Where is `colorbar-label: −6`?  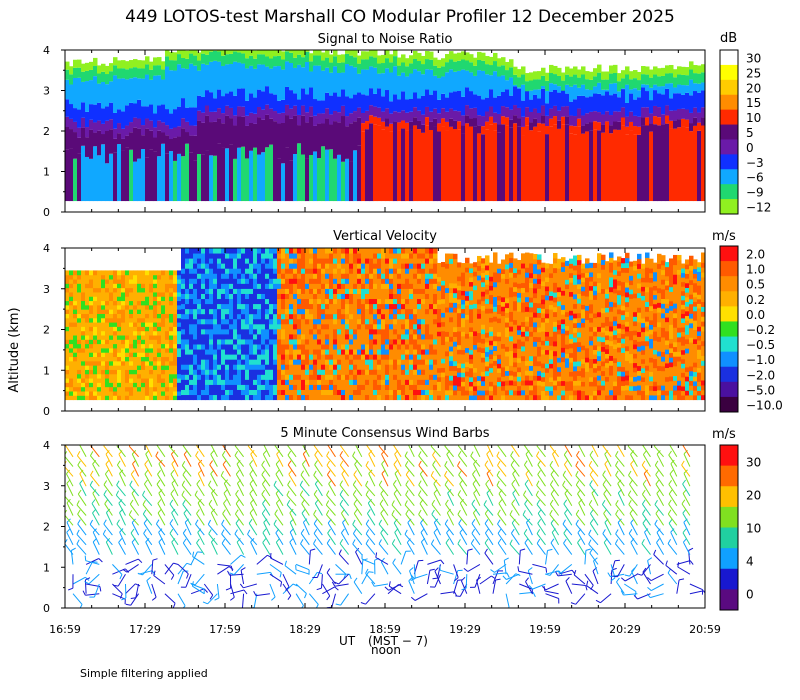 colorbar-label: −6 is located at coordinates (755, 178).